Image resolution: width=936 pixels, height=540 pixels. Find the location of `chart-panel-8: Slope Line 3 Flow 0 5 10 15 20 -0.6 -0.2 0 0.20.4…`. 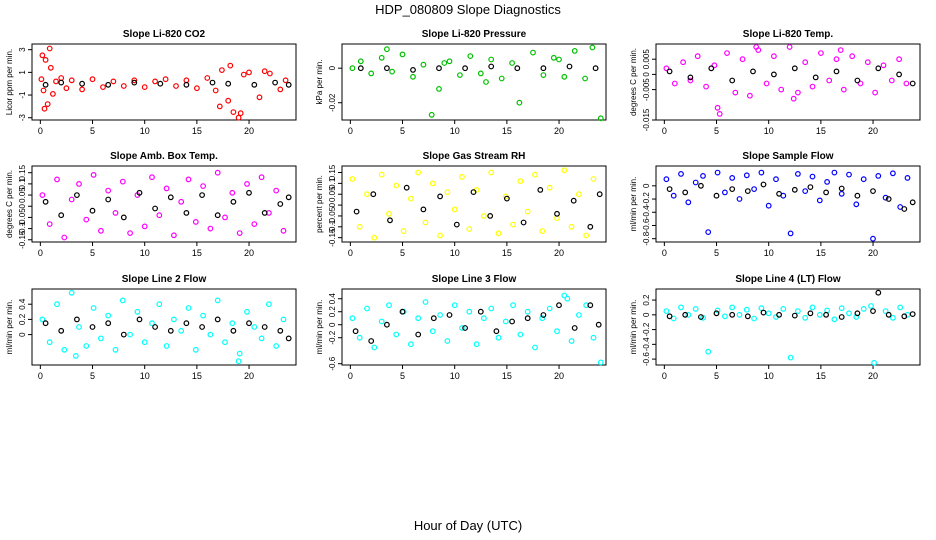

chart-panel-8: Slope Line 3 Flow 0 5 10 15 20 -0.6 -0.2 0 0.20.4… is located at coordinates (461, 327).